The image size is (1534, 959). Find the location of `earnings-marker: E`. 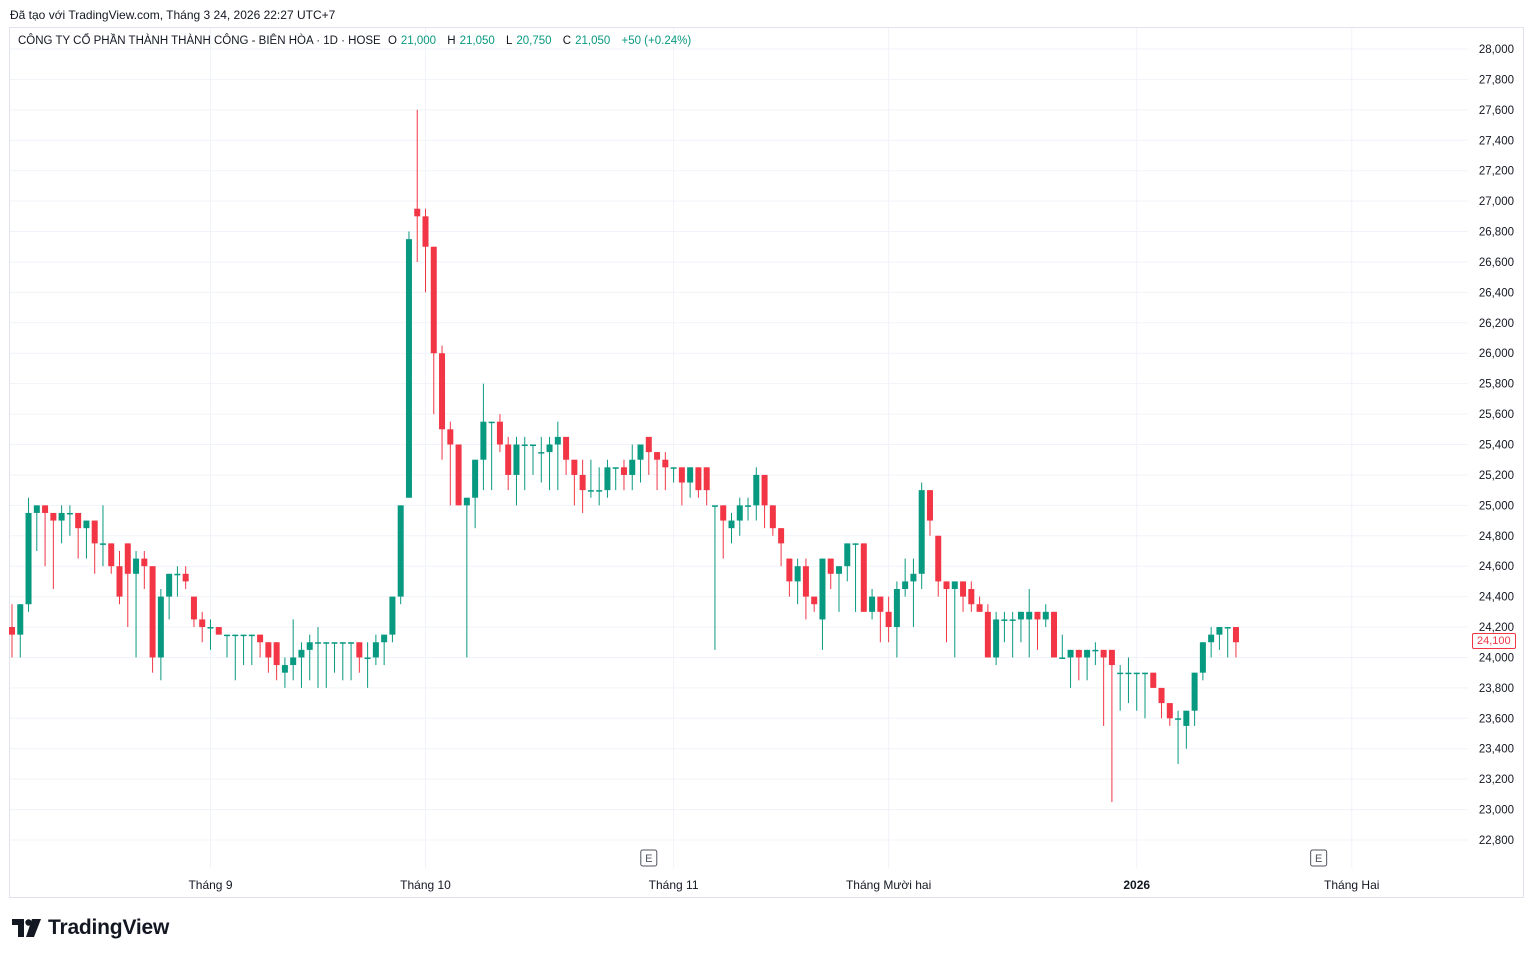

earnings-marker: E is located at coordinates (1319, 858).